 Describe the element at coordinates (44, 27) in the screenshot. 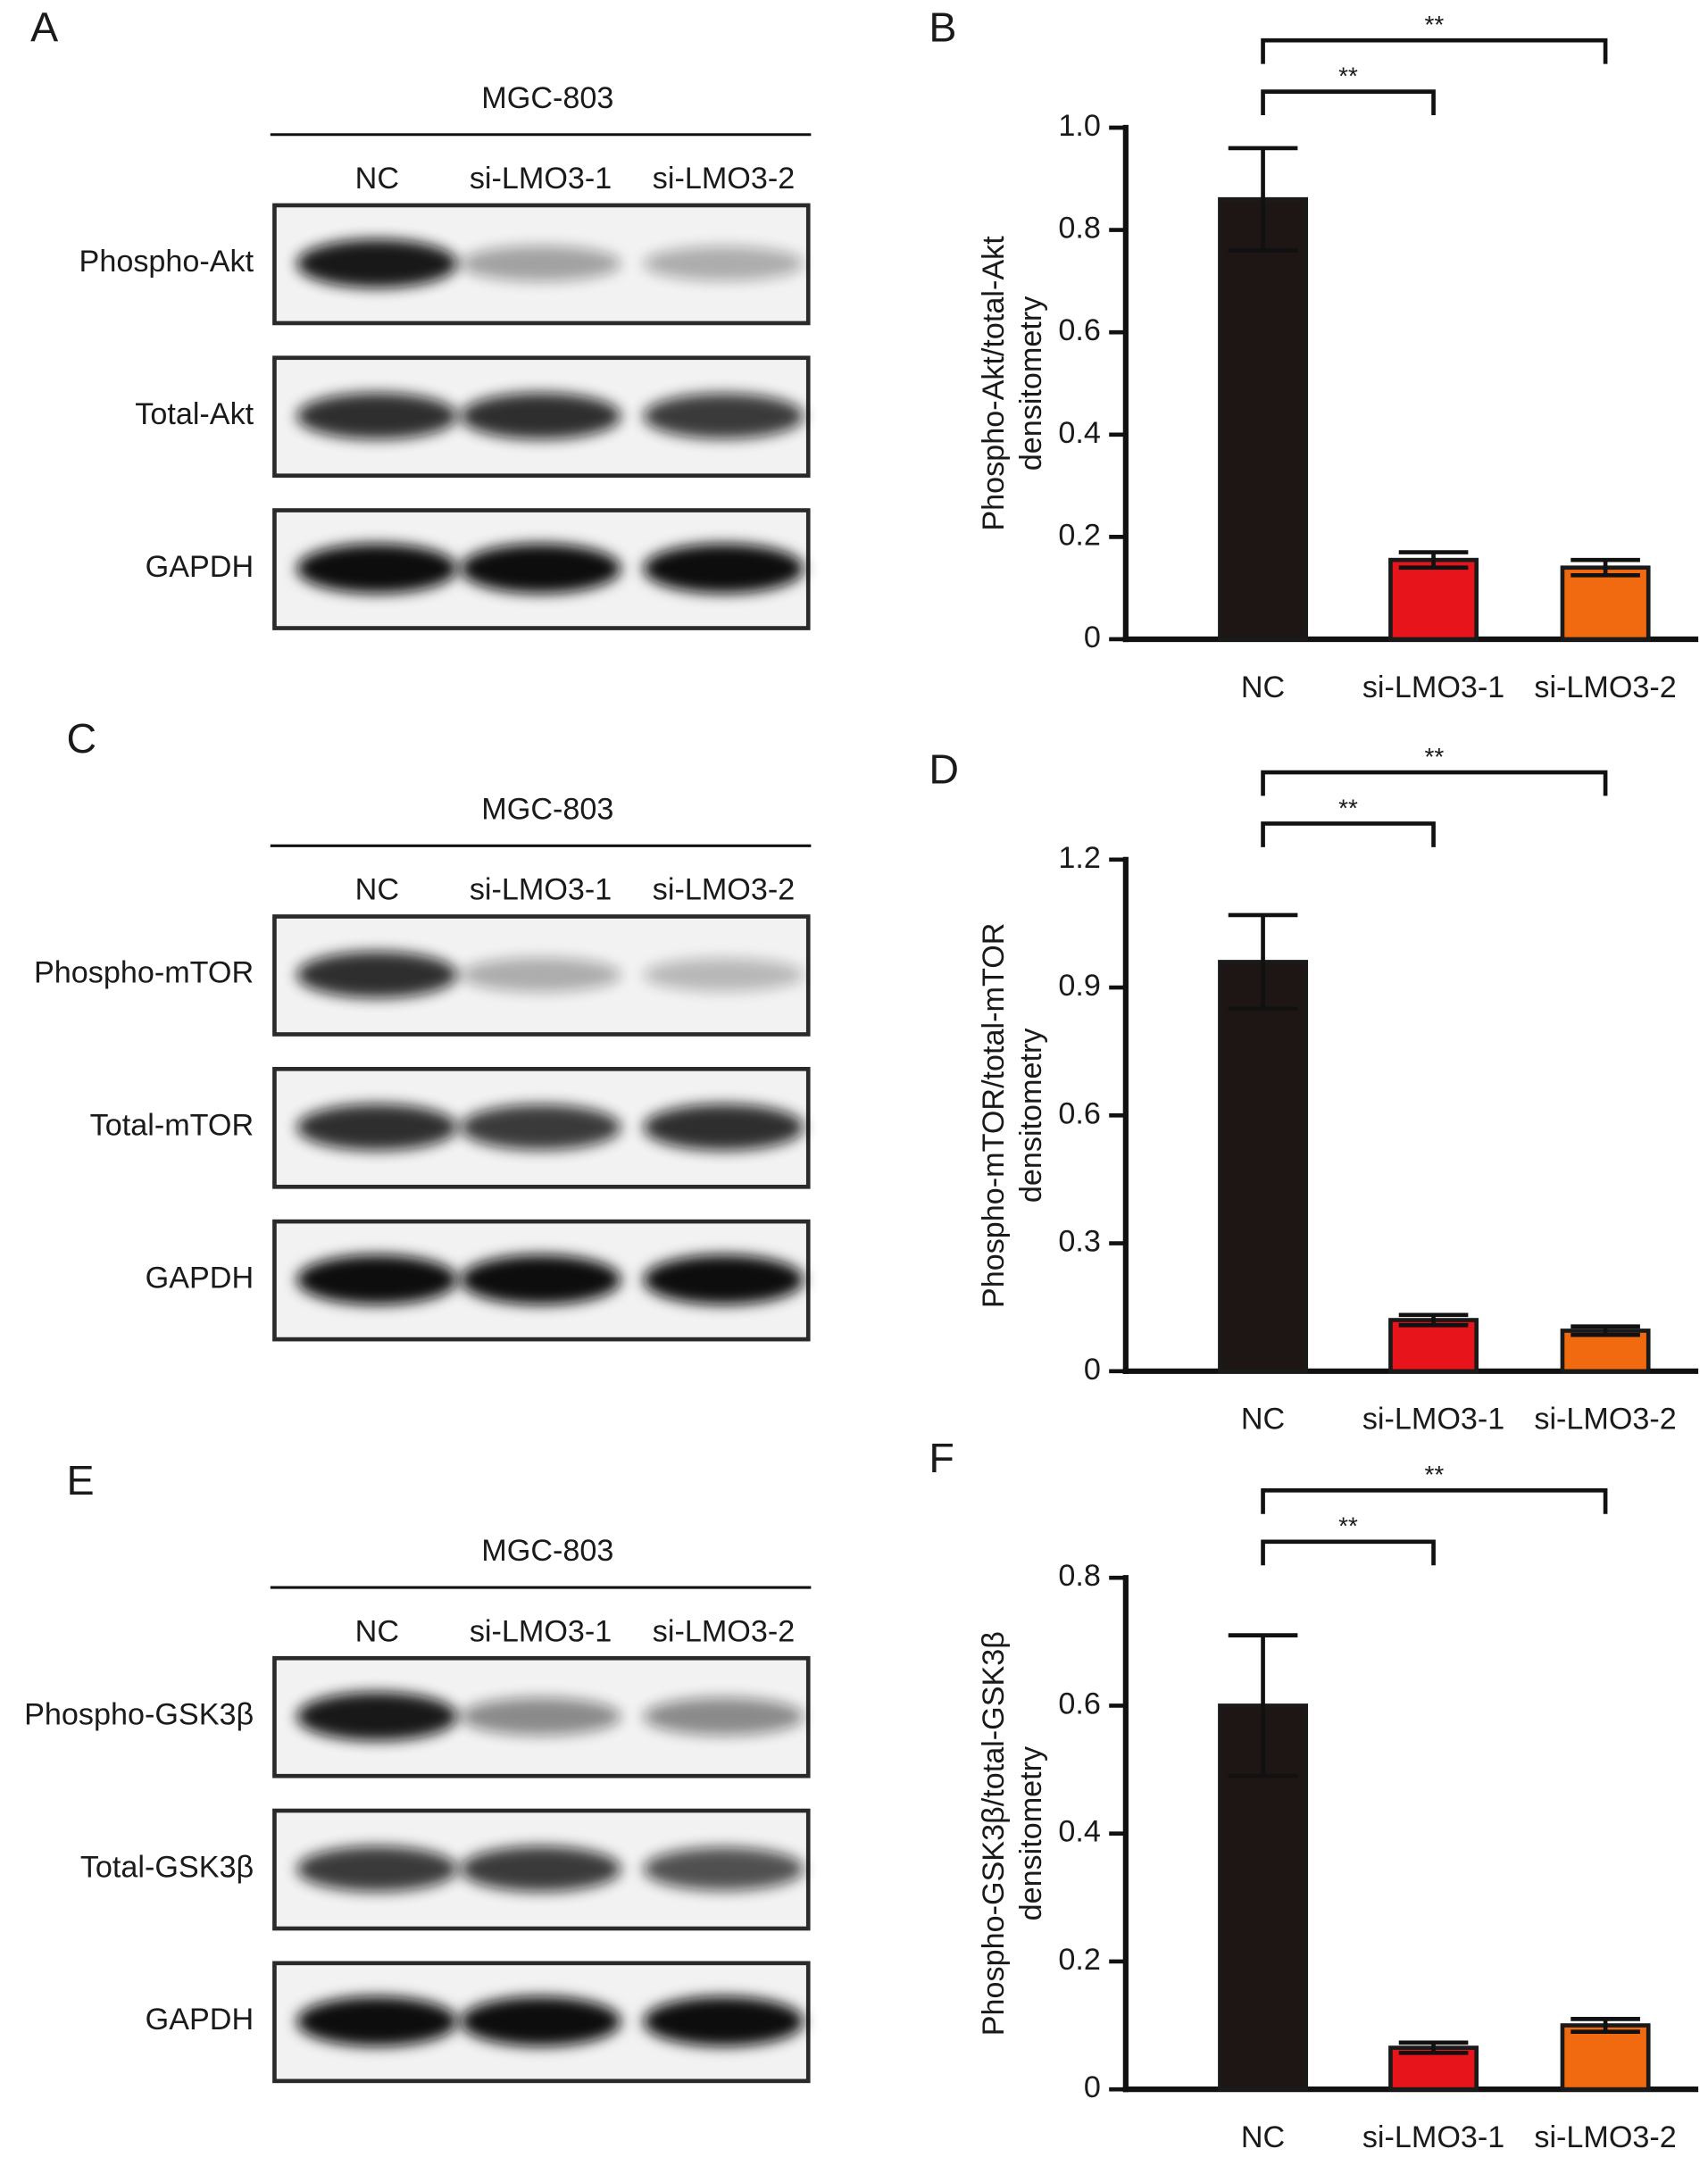

I see `panel-letter: A` at that location.